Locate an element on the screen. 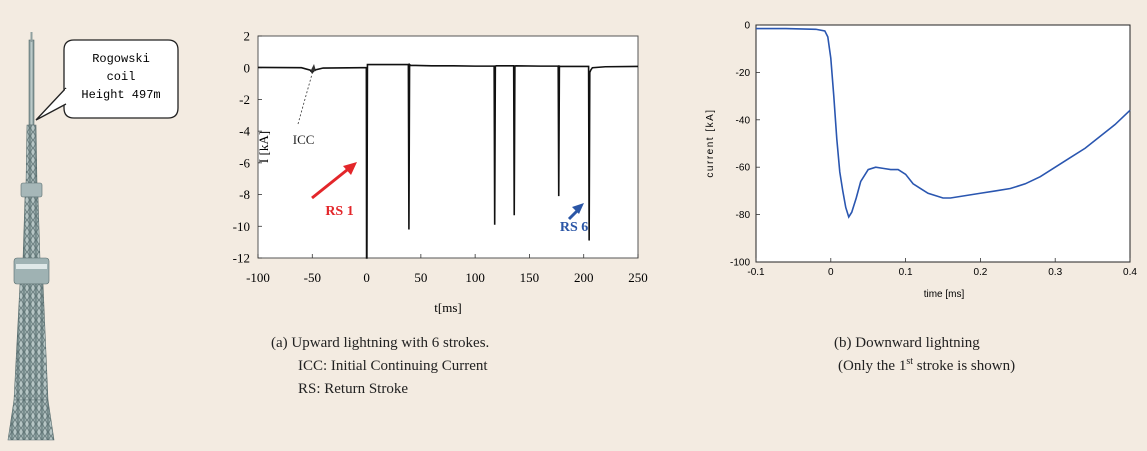  x-tick-label: 150 is located at coordinates (530, 277).